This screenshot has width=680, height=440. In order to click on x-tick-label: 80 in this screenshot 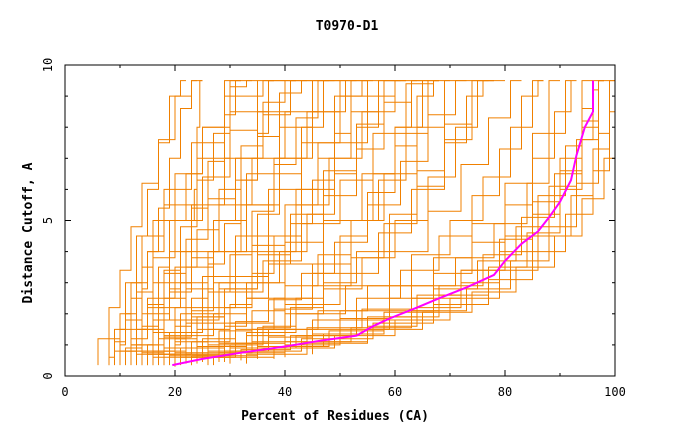, I will do `click(505, 392)`.